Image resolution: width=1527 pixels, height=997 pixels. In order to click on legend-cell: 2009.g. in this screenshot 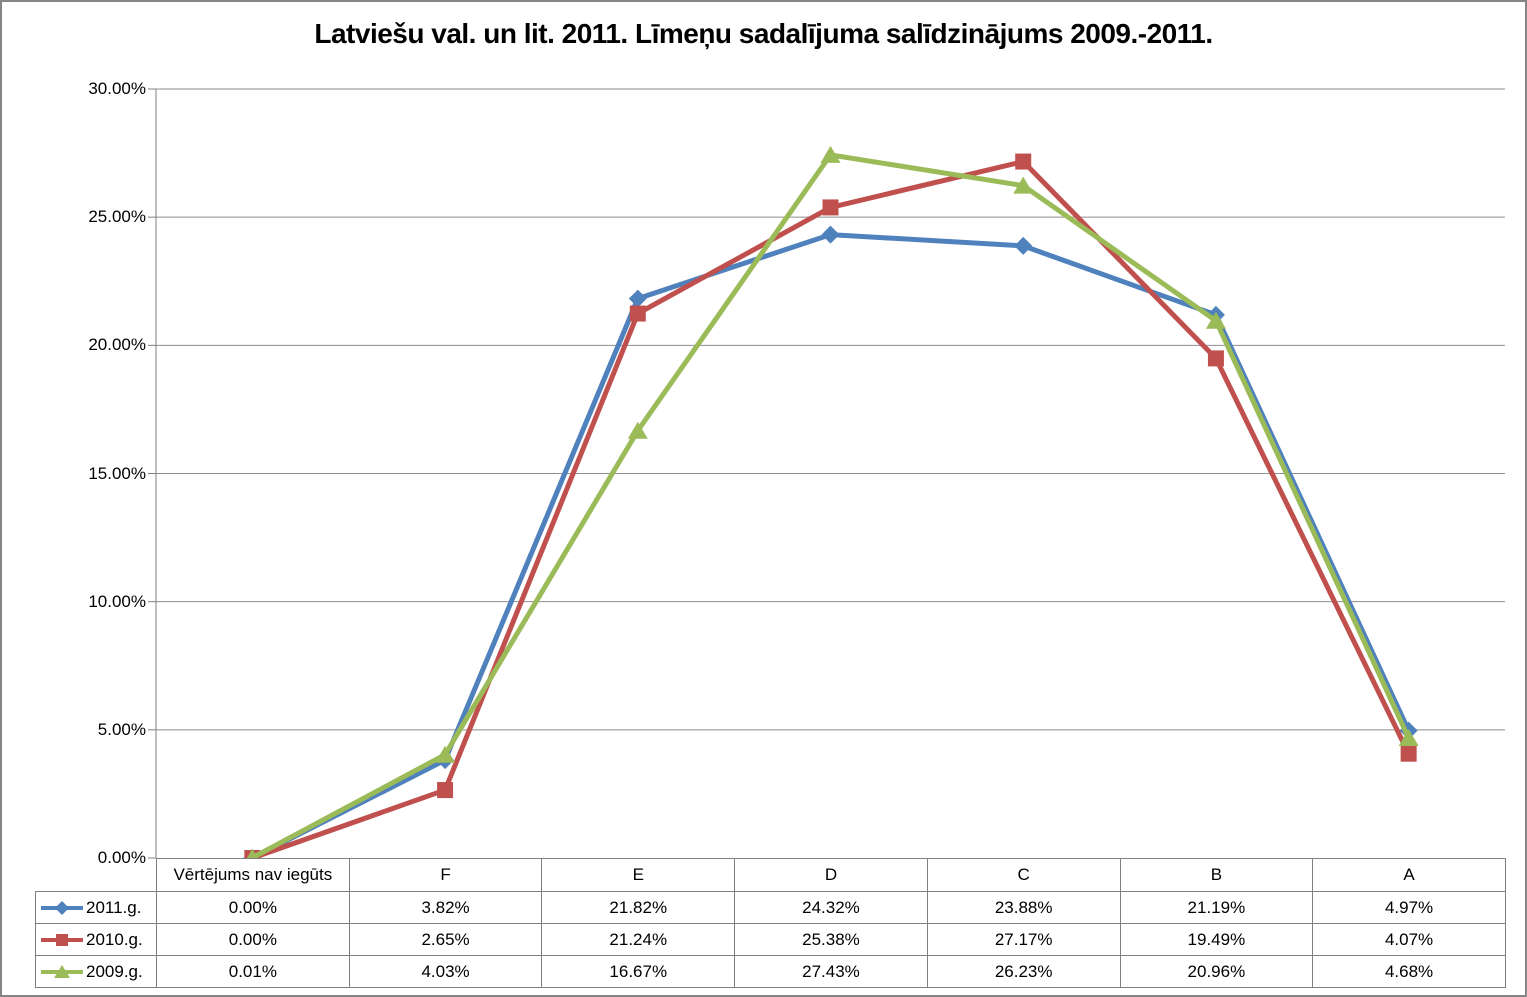, I will do `click(96, 971)`.